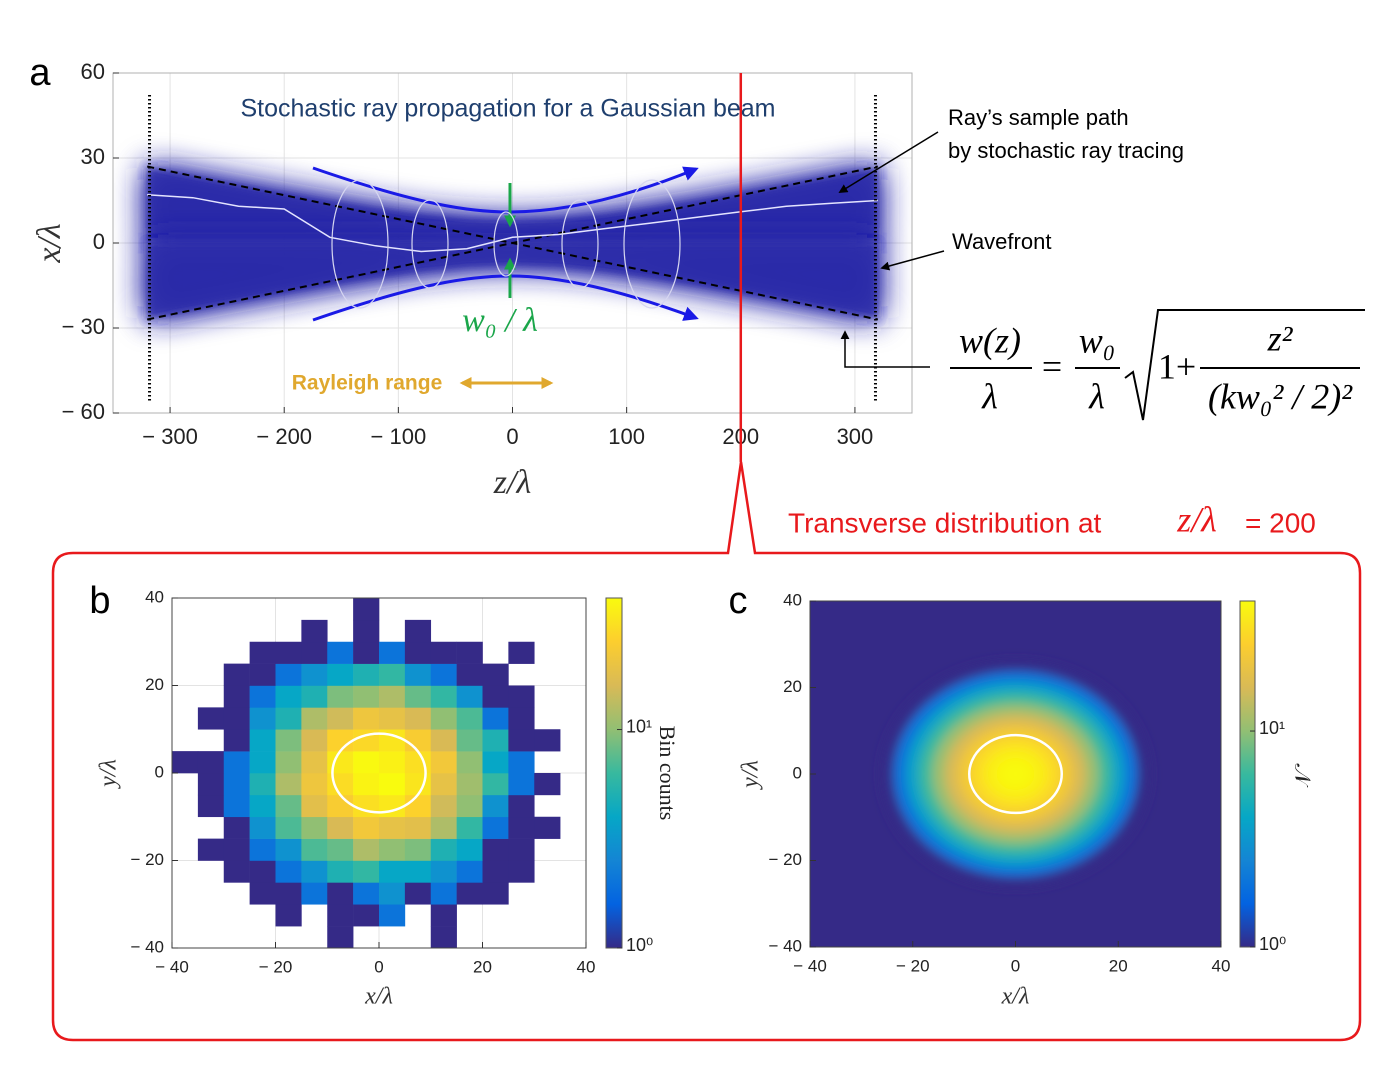 The image size is (1400, 1078). What do you see at coordinates (580, 244) in the screenshot?
I see `wavefront-ellipse` at bounding box center [580, 244].